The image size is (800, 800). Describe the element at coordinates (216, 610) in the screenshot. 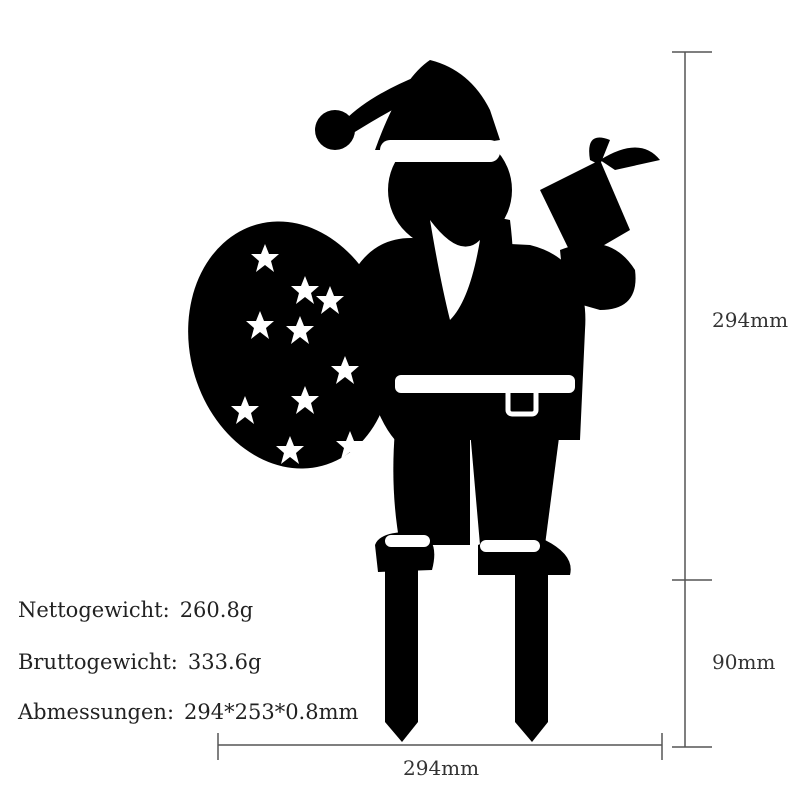

I see `spec-value: 260.8g` at that location.